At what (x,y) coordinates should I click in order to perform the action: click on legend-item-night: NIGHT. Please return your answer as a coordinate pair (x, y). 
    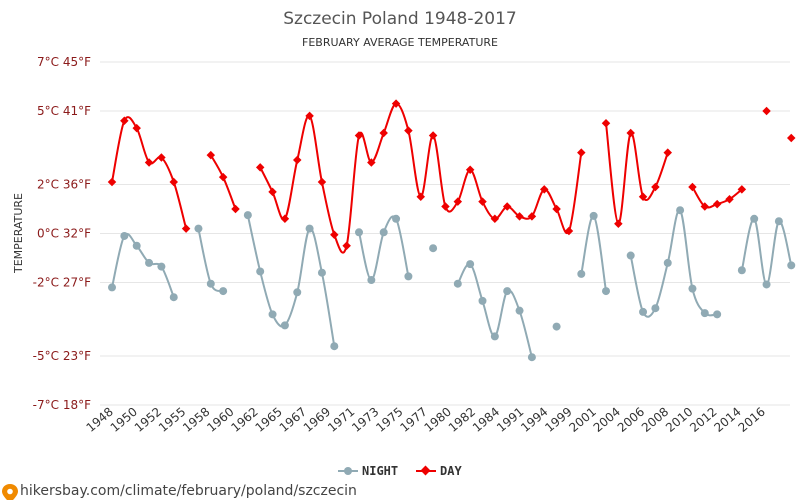
    Looking at the image, I should click on (368, 471).